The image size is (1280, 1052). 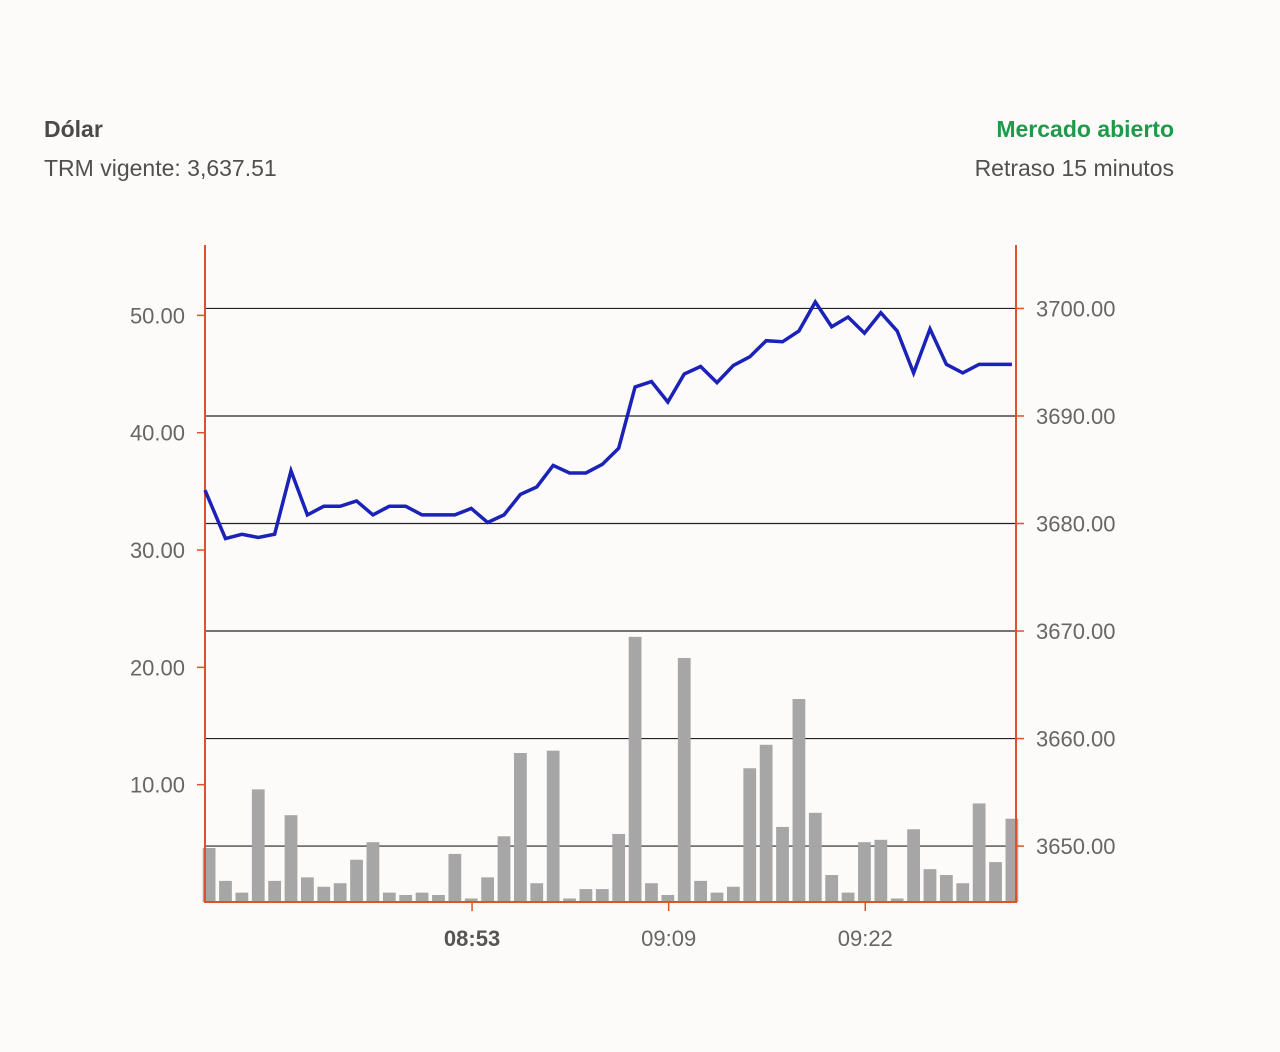 What do you see at coordinates (1076, 308) in the screenshot?
I see `right-tick-label: 3700.00` at bounding box center [1076, 308].